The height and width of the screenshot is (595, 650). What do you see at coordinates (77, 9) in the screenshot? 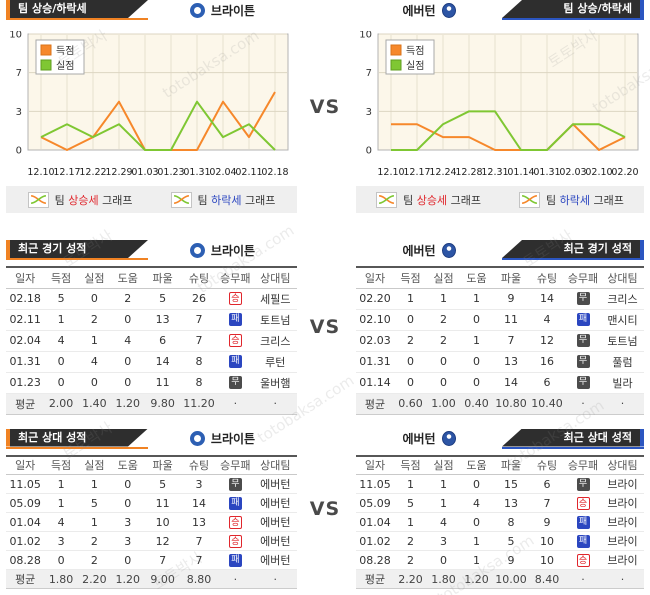
I see `section-banner-title: 팀 상승/하락세` at bounding box center [77, 9].